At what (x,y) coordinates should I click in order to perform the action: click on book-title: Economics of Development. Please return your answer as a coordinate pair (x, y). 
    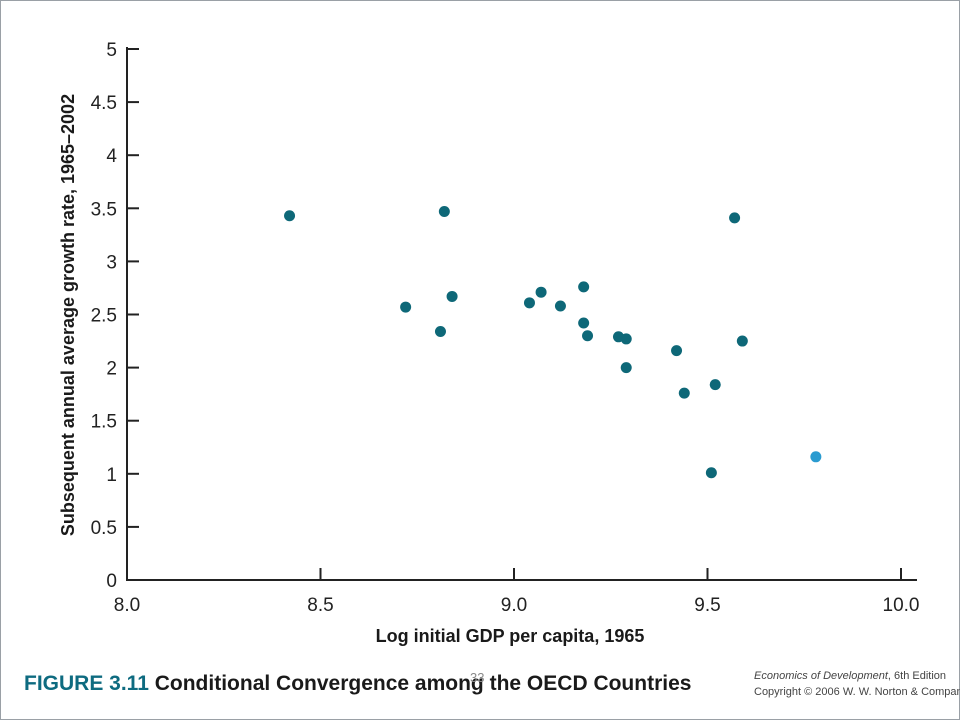
    Looking at the image, I should click on (821, 676).